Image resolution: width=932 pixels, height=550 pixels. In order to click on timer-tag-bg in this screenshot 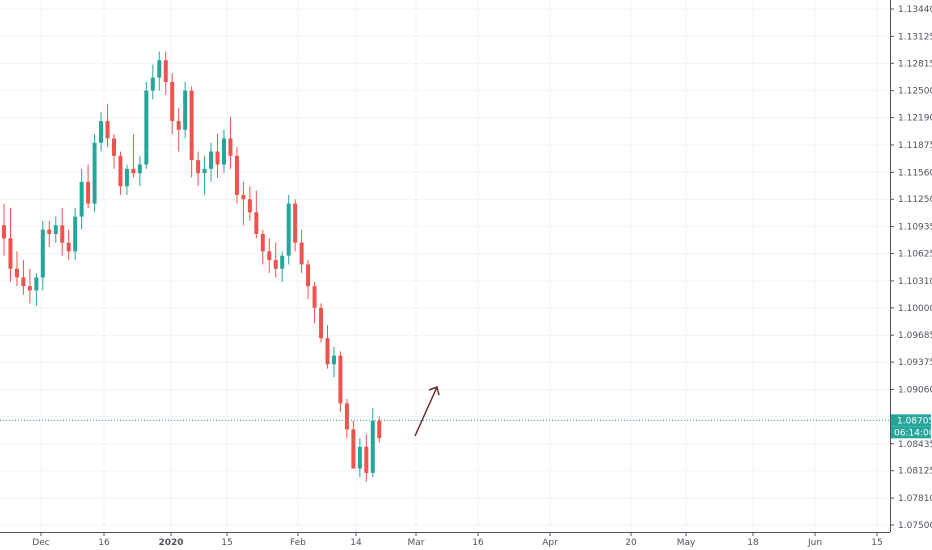, I will do `click(911, 432)`.